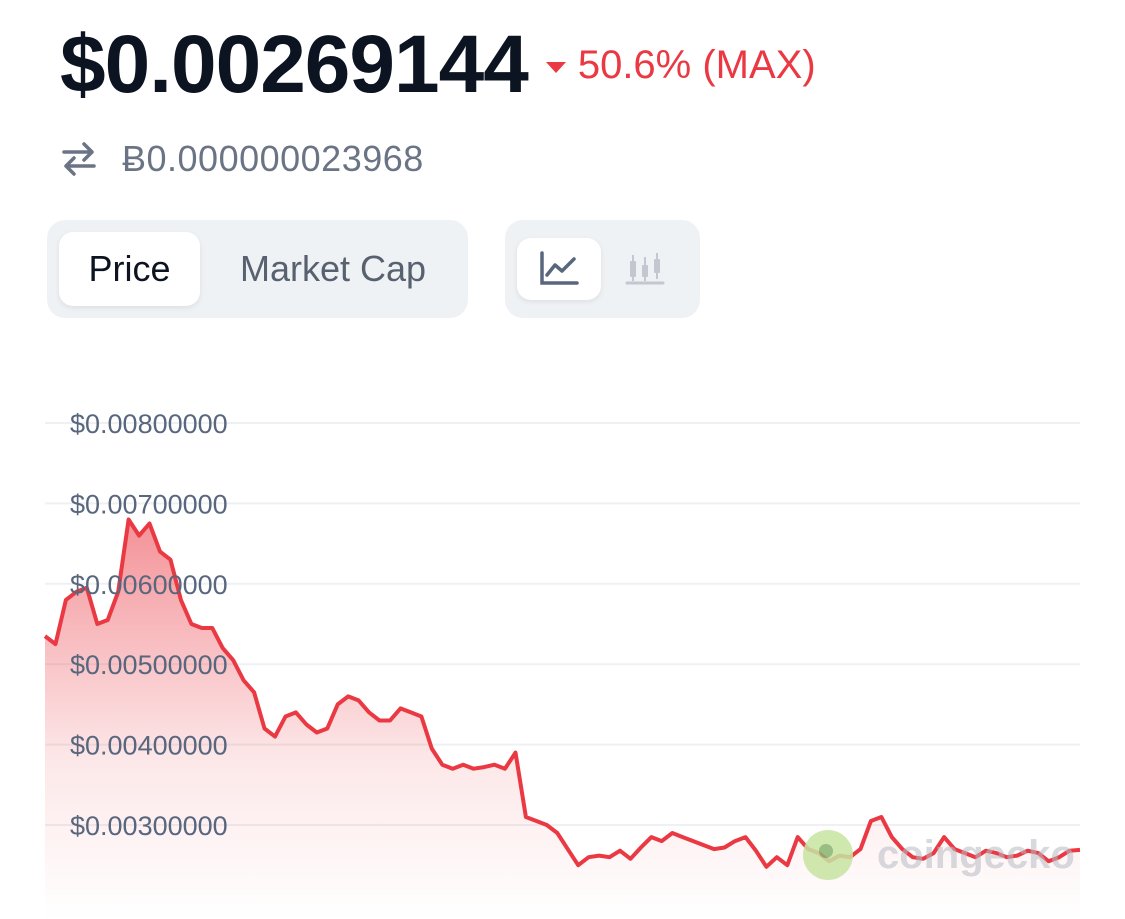 The width and height of the screenshot is (1125, 919). I want to click on tab-market-cap: Market Cap, so click(333, 268).